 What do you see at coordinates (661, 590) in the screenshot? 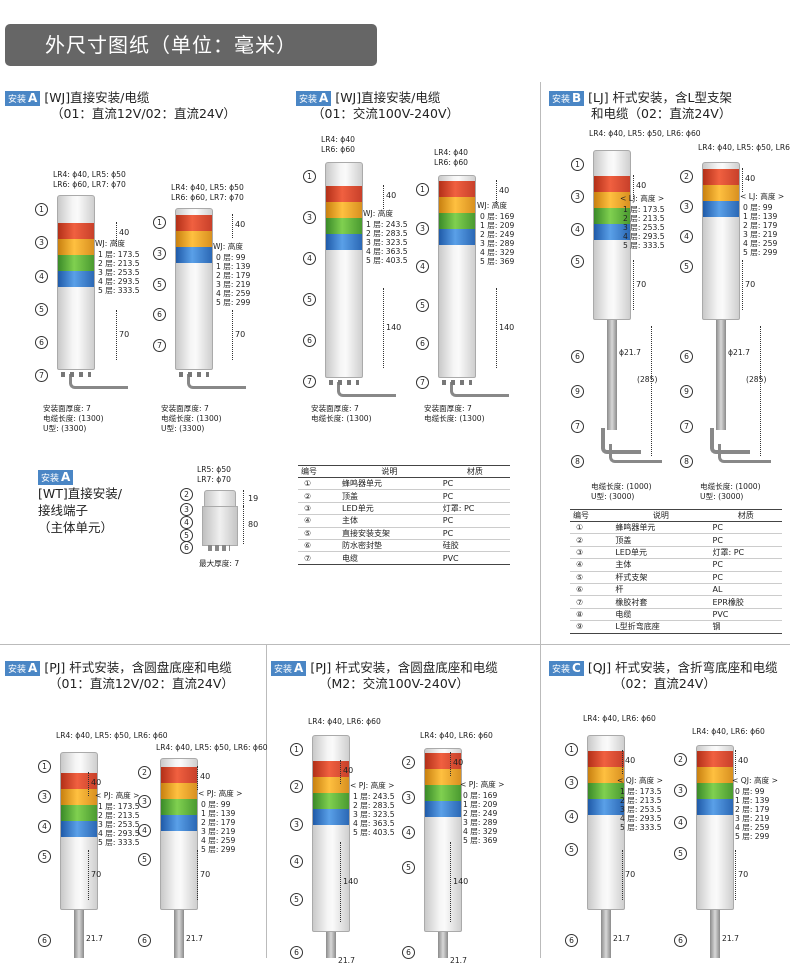
I see `part-description: 杆` at bounding box center [661, 590].